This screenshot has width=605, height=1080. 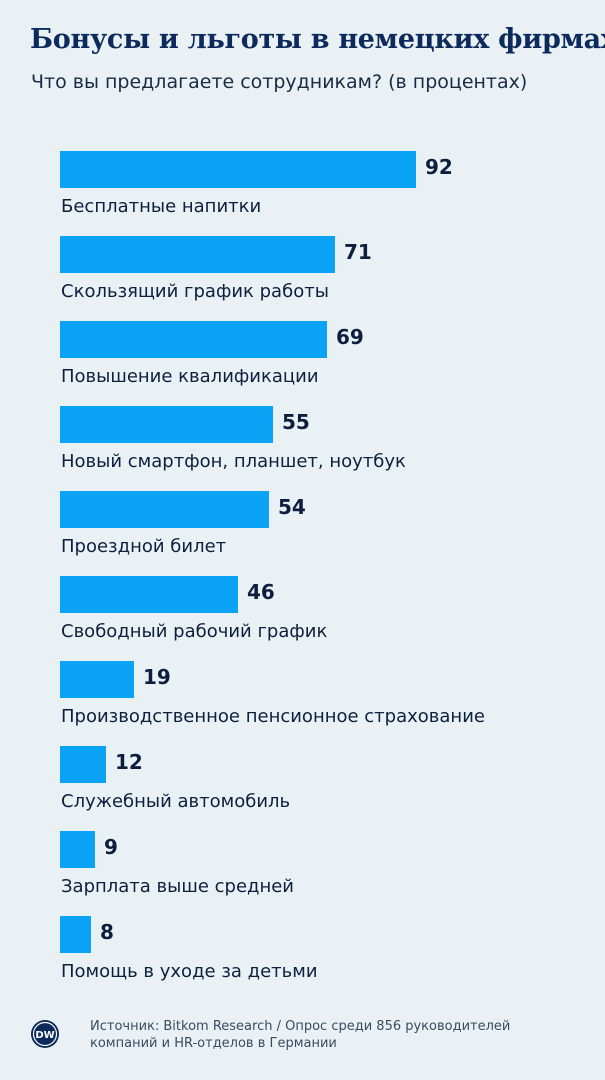 I want to click on bar-row: 55 Новый смартфон, планшет, ноутбук, so click(x=302, y=446).